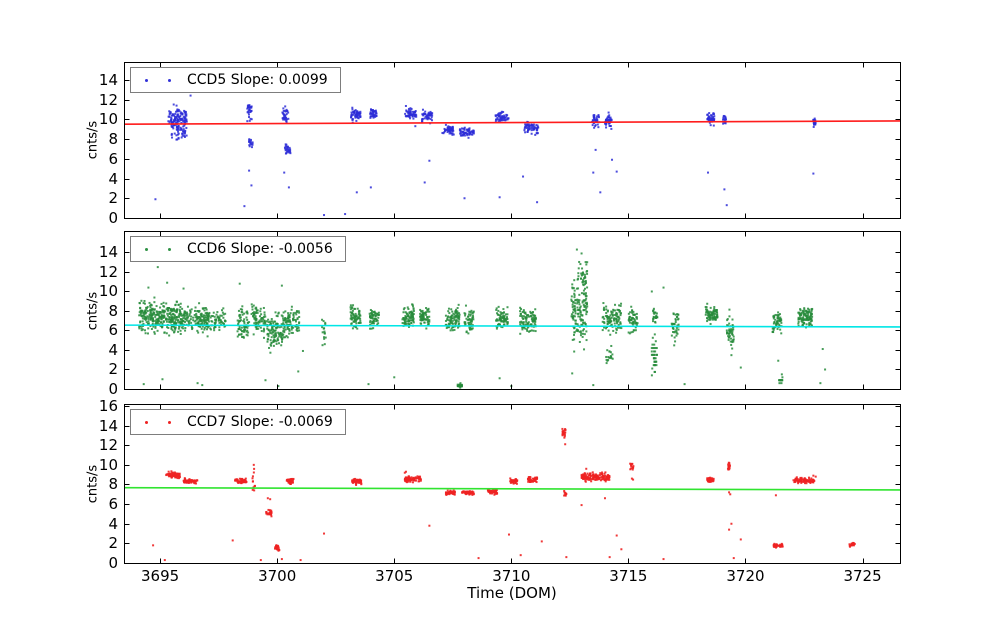 Image resolution: width=1000 pixels, height=624 pixels. I want to click on legend-label: CCD7 Slope: -0.0069, so click(260, 422).